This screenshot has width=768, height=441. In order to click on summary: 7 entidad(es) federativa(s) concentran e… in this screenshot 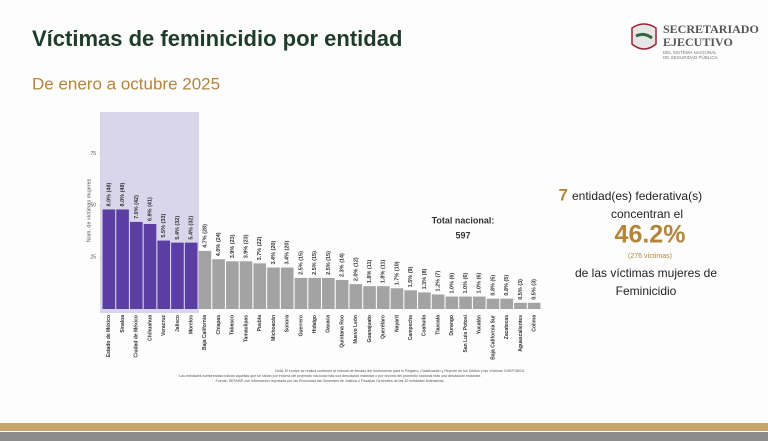, I will do `click(638, 241)`.